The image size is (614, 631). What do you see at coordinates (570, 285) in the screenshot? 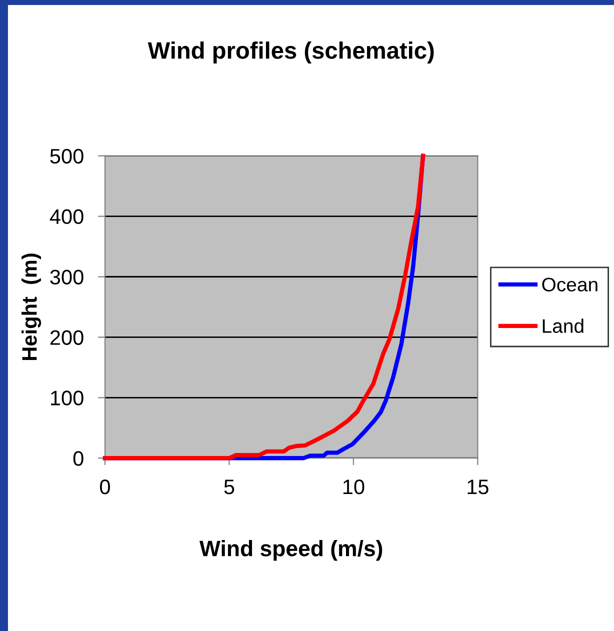
I see `legend-label: Ocean` at bounding box center [570, 285].